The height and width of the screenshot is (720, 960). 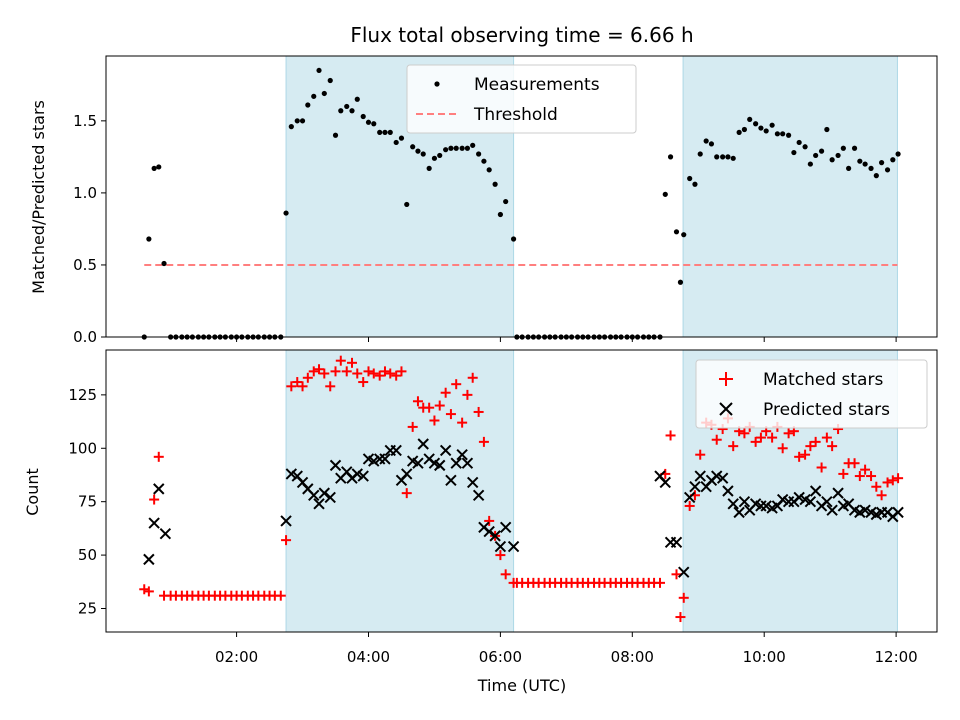 I want to click on y-tick-label: 0.5, so click(x=85, y=265).